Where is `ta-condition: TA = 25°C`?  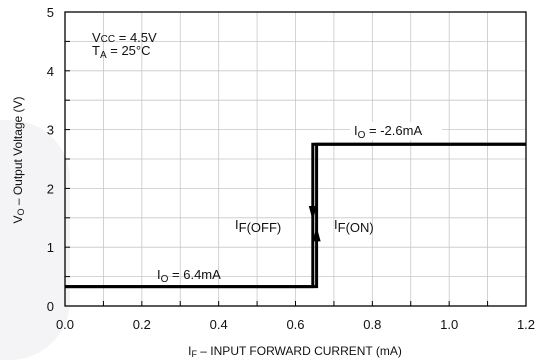 ta-condition: TA = 25°C is located at coordinates (121, 52).